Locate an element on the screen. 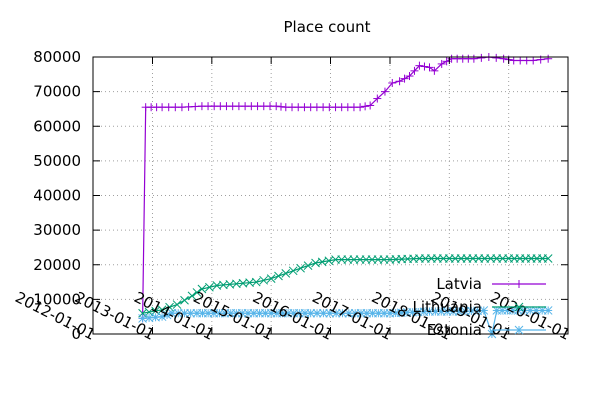 The image size is (600, 400). legend-label-estonia: Estonia is located at coordinates (454, 330).